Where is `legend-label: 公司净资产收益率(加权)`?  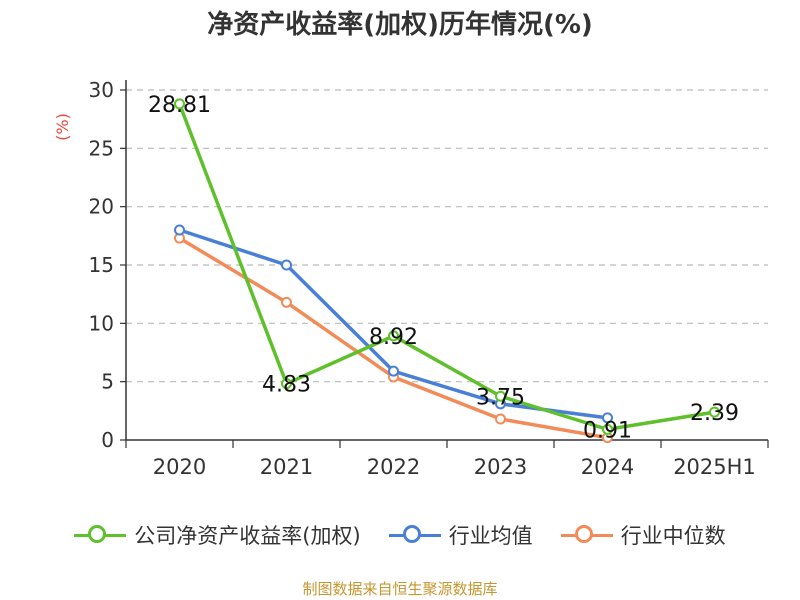 legend-label: 公司净资产收益率(加权) is located at coordinates (247, 536).